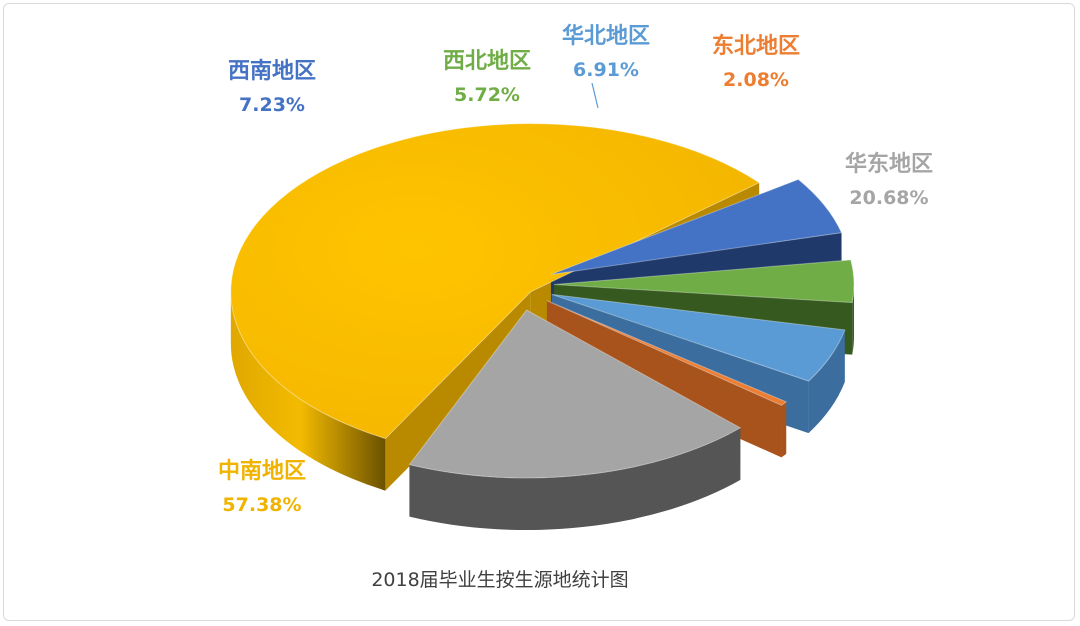 The width and height of the screenshot is (1080, 626). What do you see at coordinates (606, 70) in the screenshot?
I see `slice-value-label-3: 6.91%` at bounding box center [606, 70].